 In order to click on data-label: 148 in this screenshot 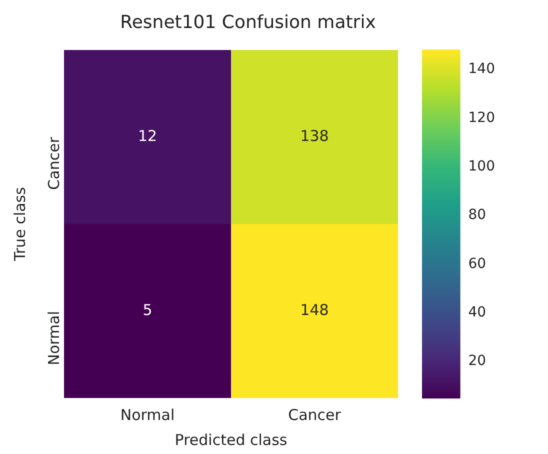, I will do `click(314, 309)`.